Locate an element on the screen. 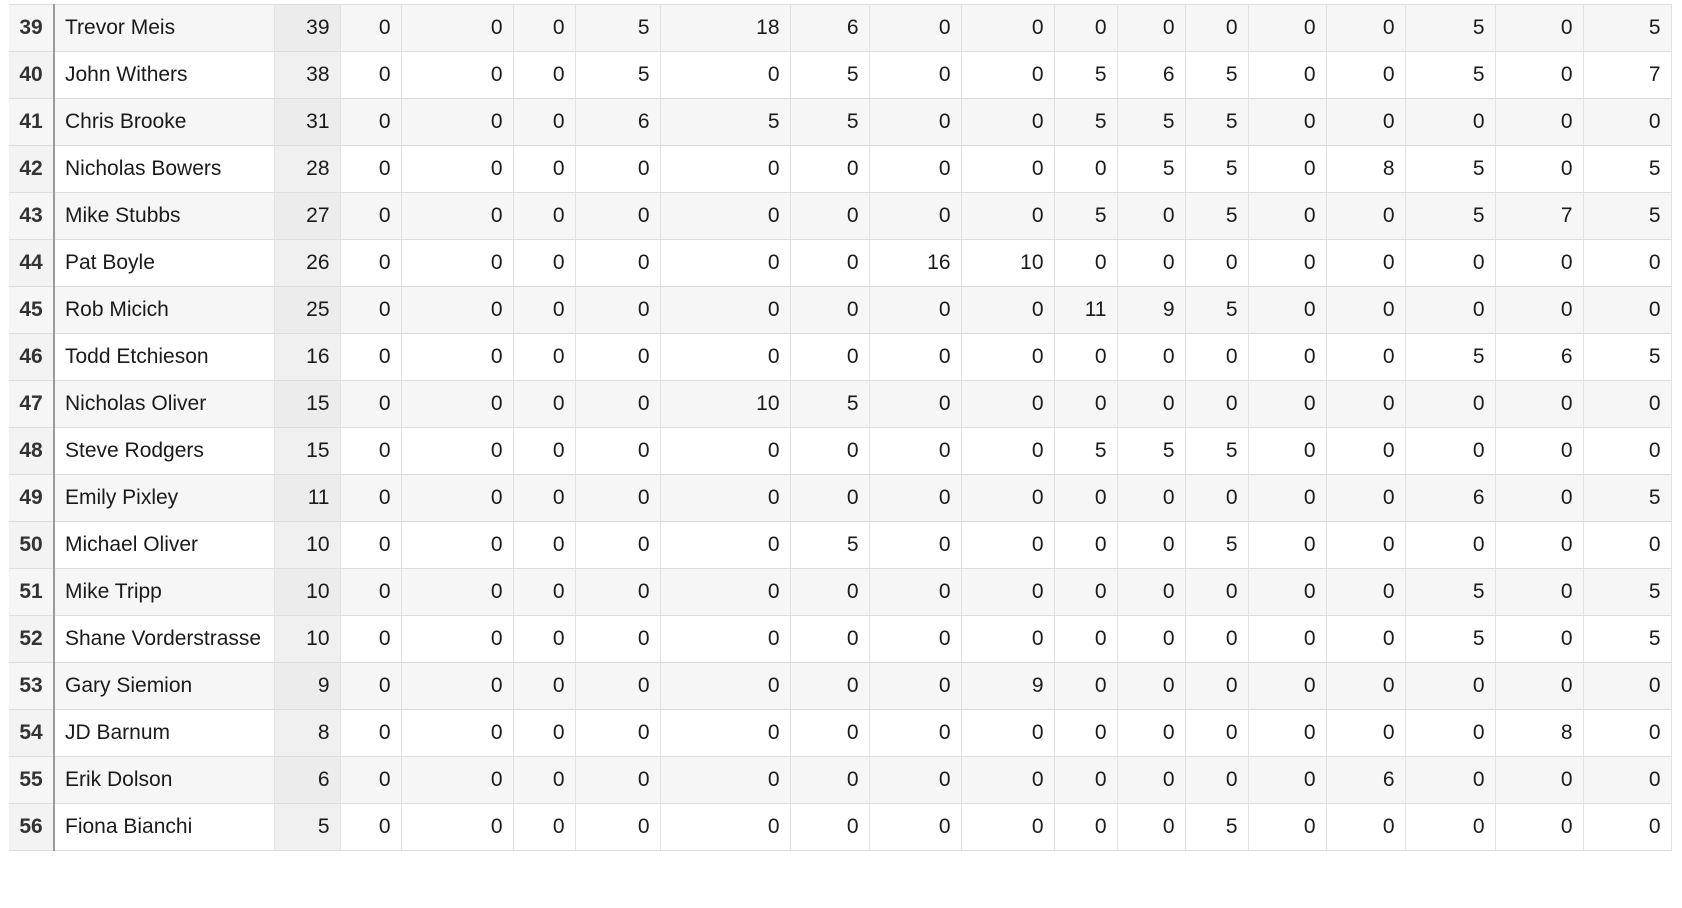  row-header: 41 is located at coordinates (32, 122).